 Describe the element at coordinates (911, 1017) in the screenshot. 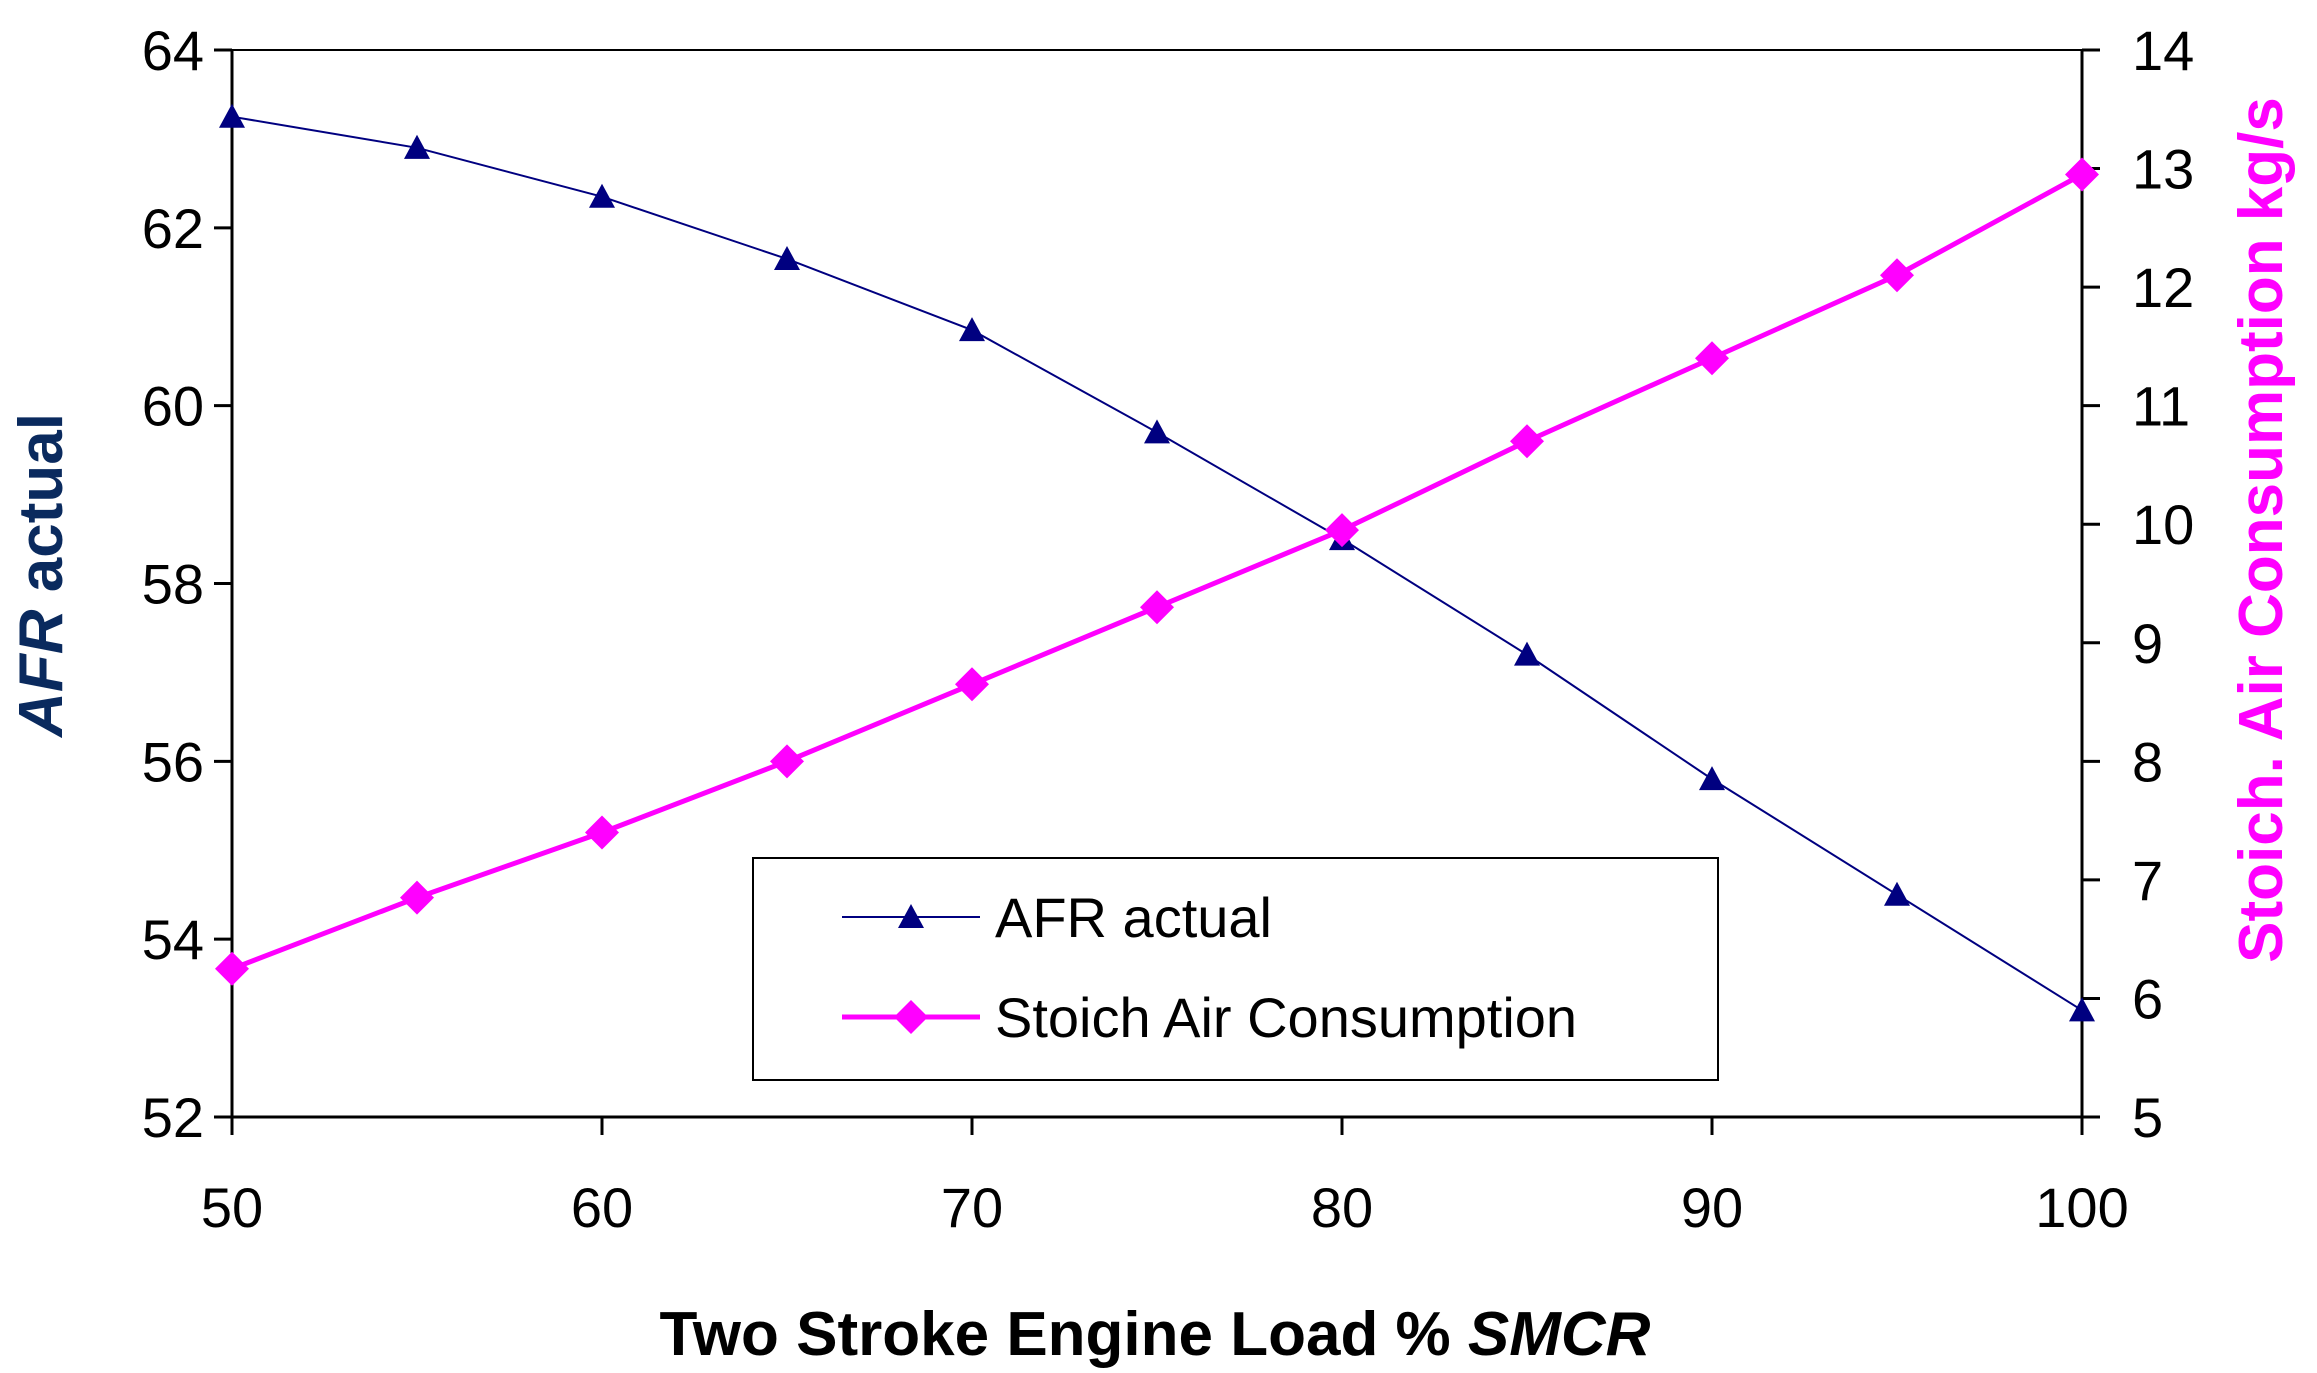

I see `legend-swatch-stoich-marker` at that location.